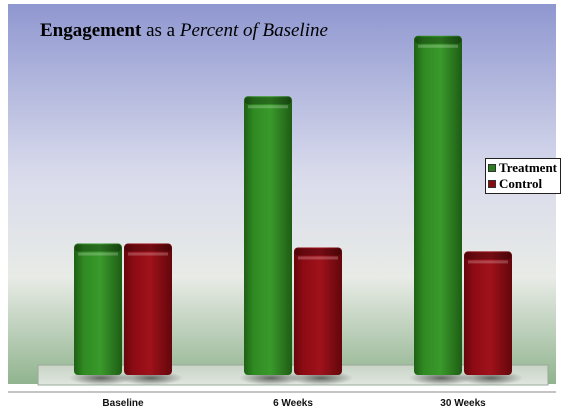  I want to click on bar-highlight-control-6-weeks, so click(318, 258).